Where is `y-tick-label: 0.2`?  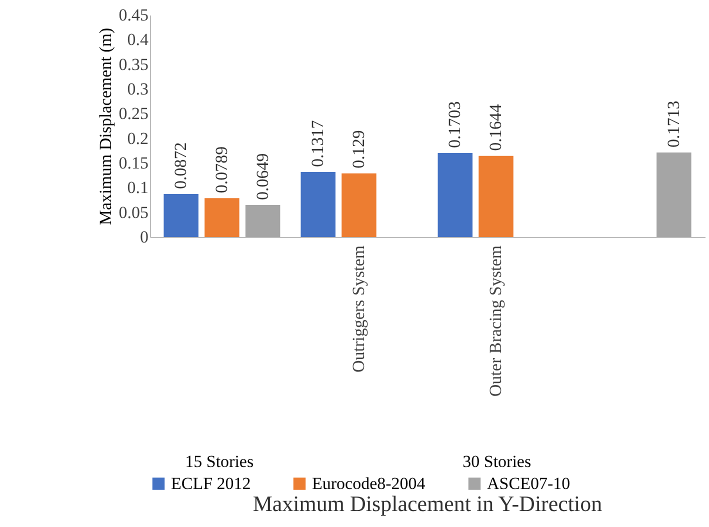
y-tick-label: 0.2 is located at coordinates (137, 138).